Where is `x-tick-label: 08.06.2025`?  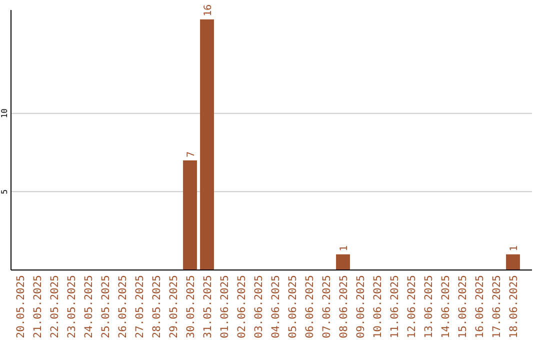
x-tick-label: 08.06.2025 is located at coordinates (344, 306).